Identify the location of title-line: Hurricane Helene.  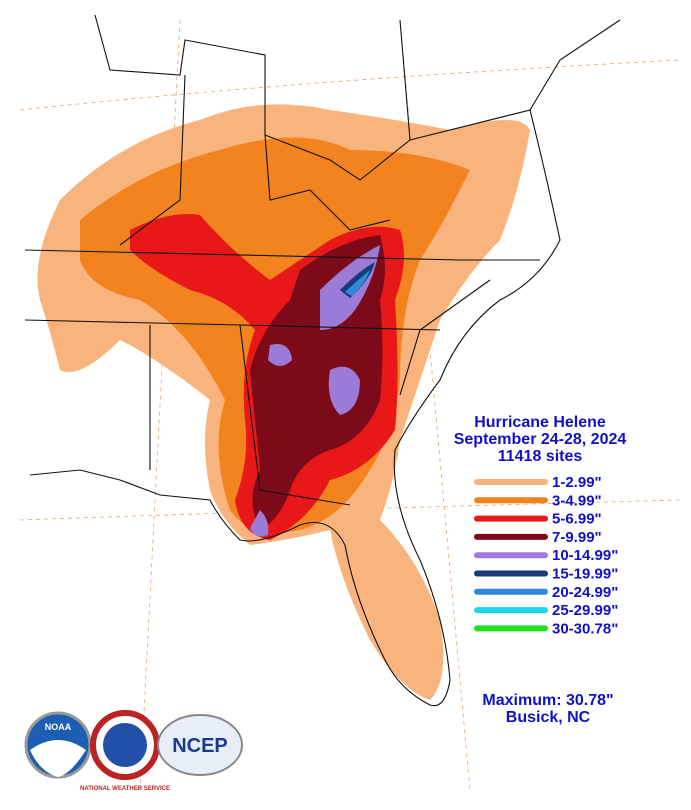
(540, 422).